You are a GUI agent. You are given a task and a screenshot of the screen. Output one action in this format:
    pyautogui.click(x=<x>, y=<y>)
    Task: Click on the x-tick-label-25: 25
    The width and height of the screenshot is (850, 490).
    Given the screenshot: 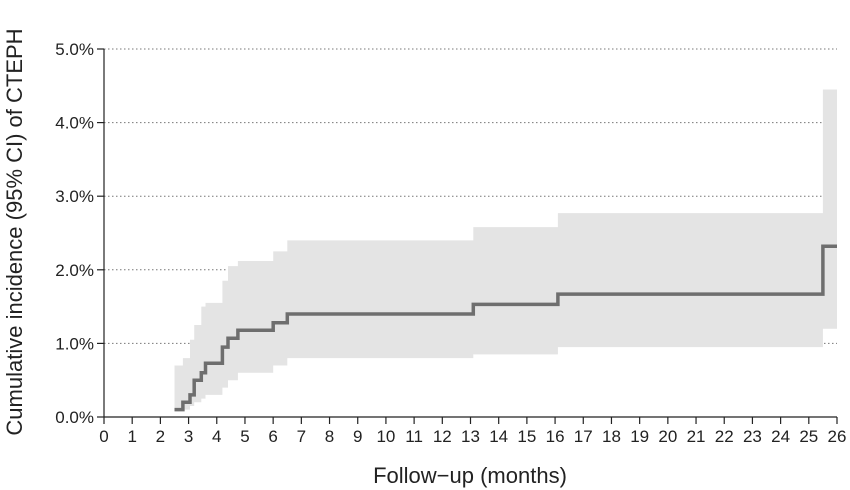 What is the action you would take?
    pyautogui.click(x=808, y=436)
    